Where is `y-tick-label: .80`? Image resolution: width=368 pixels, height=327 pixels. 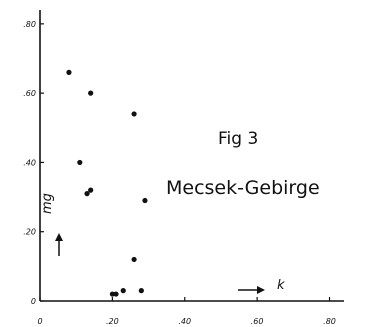 y-tick-label: .80 is located at coordinates (29, 24).